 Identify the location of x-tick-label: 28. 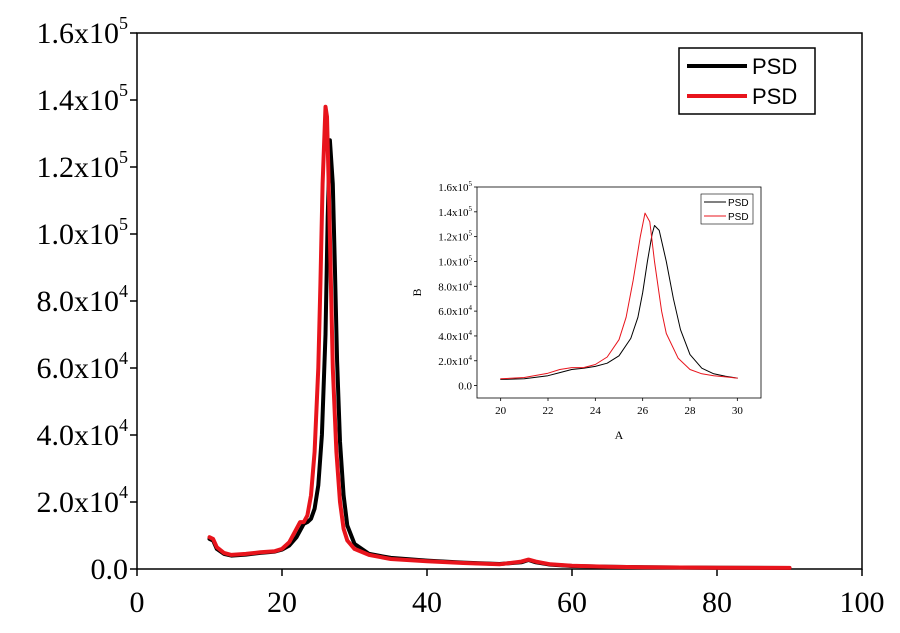
(691, 411).